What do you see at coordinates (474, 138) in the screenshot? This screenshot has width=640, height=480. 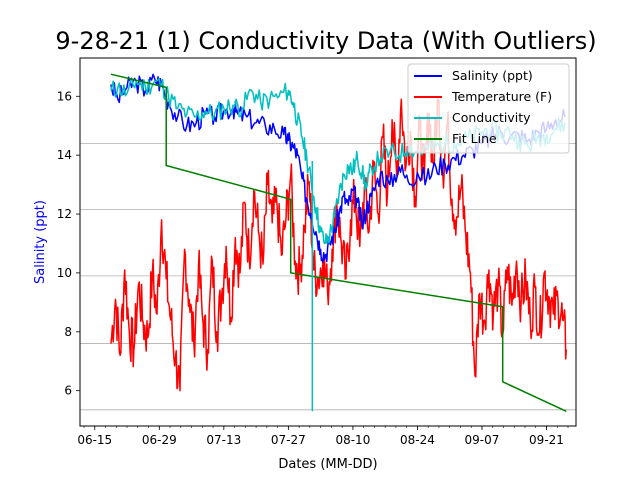 I see `legend-label: Fit Line` at bounding box center [474, 138].